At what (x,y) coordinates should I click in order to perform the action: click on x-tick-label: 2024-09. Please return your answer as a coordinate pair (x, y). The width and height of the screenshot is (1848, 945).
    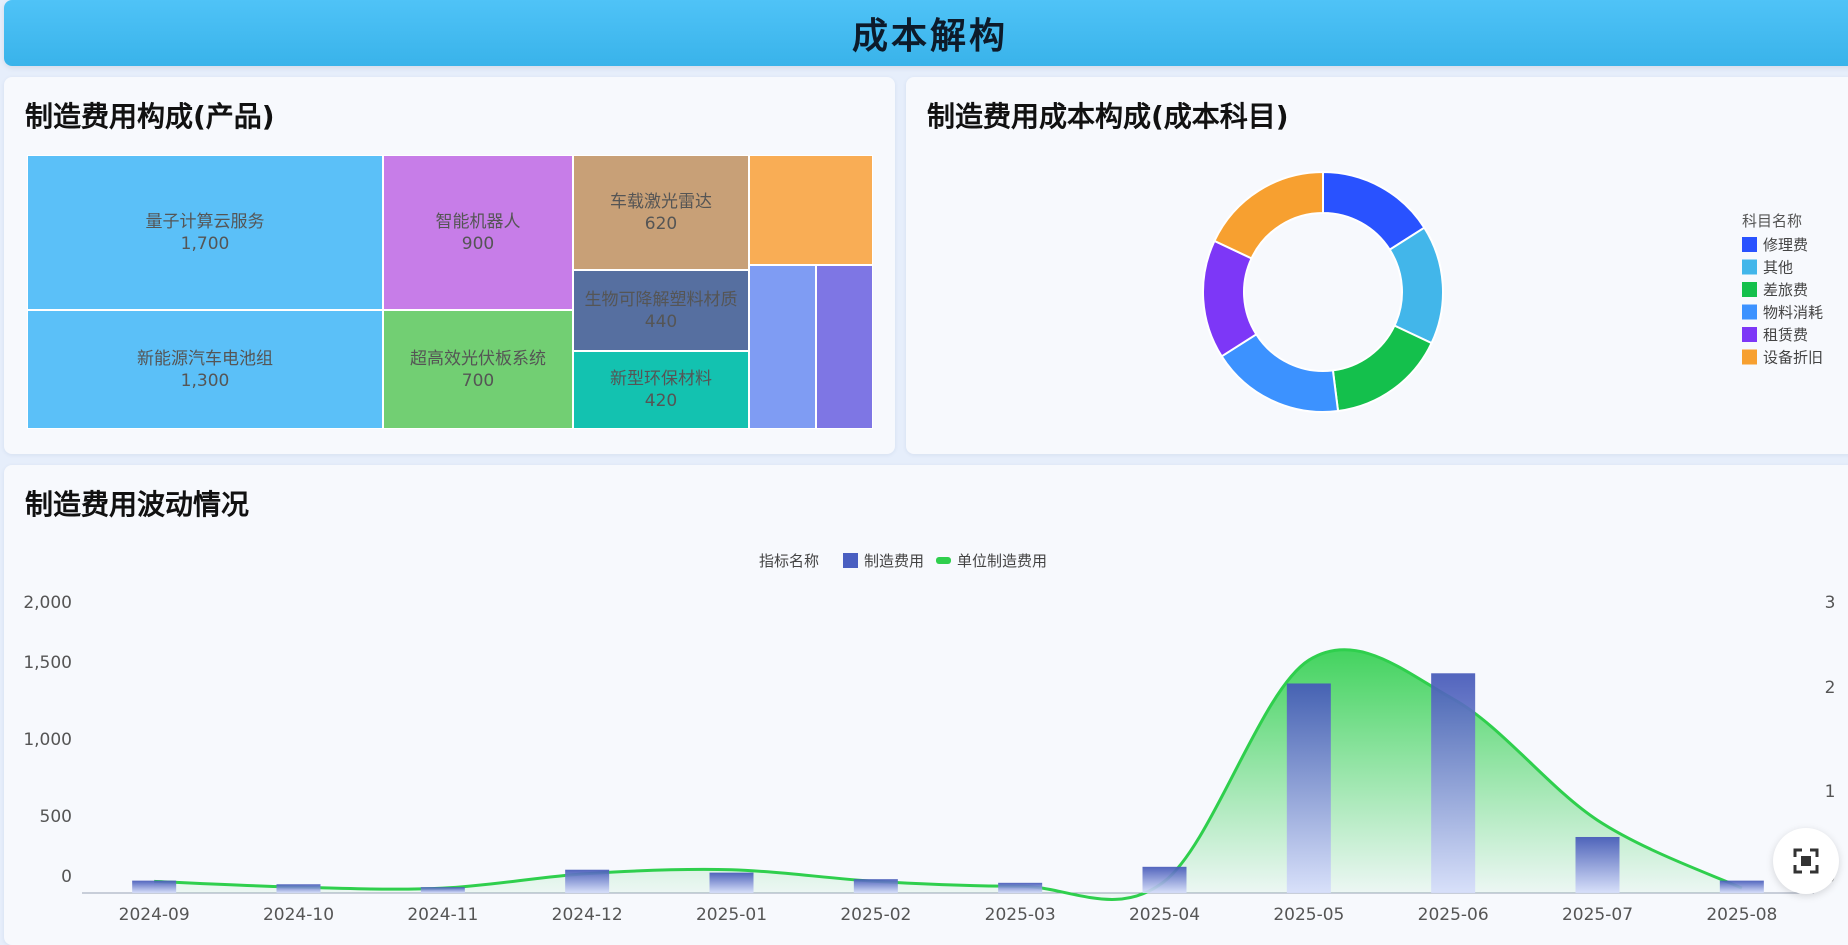
    Looking at the image, I should click on (154, 915).